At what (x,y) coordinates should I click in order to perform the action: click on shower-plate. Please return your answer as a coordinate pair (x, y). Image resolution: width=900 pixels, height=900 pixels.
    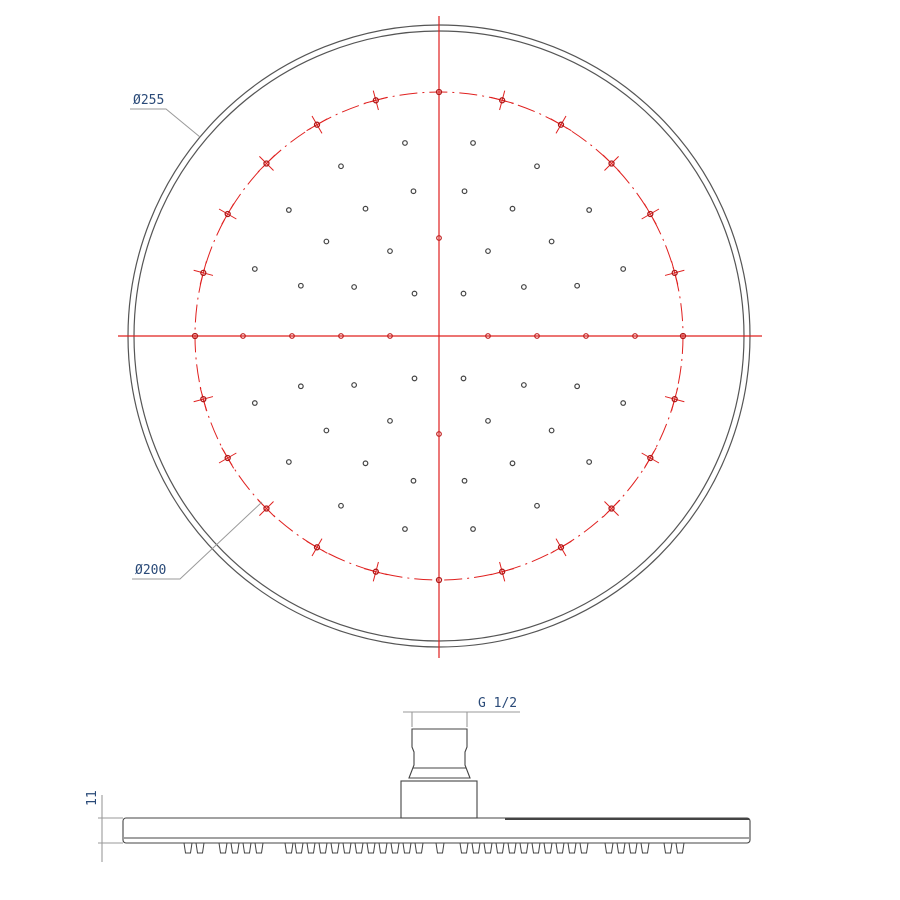
    Looking at the image, I should click on (436, 830).